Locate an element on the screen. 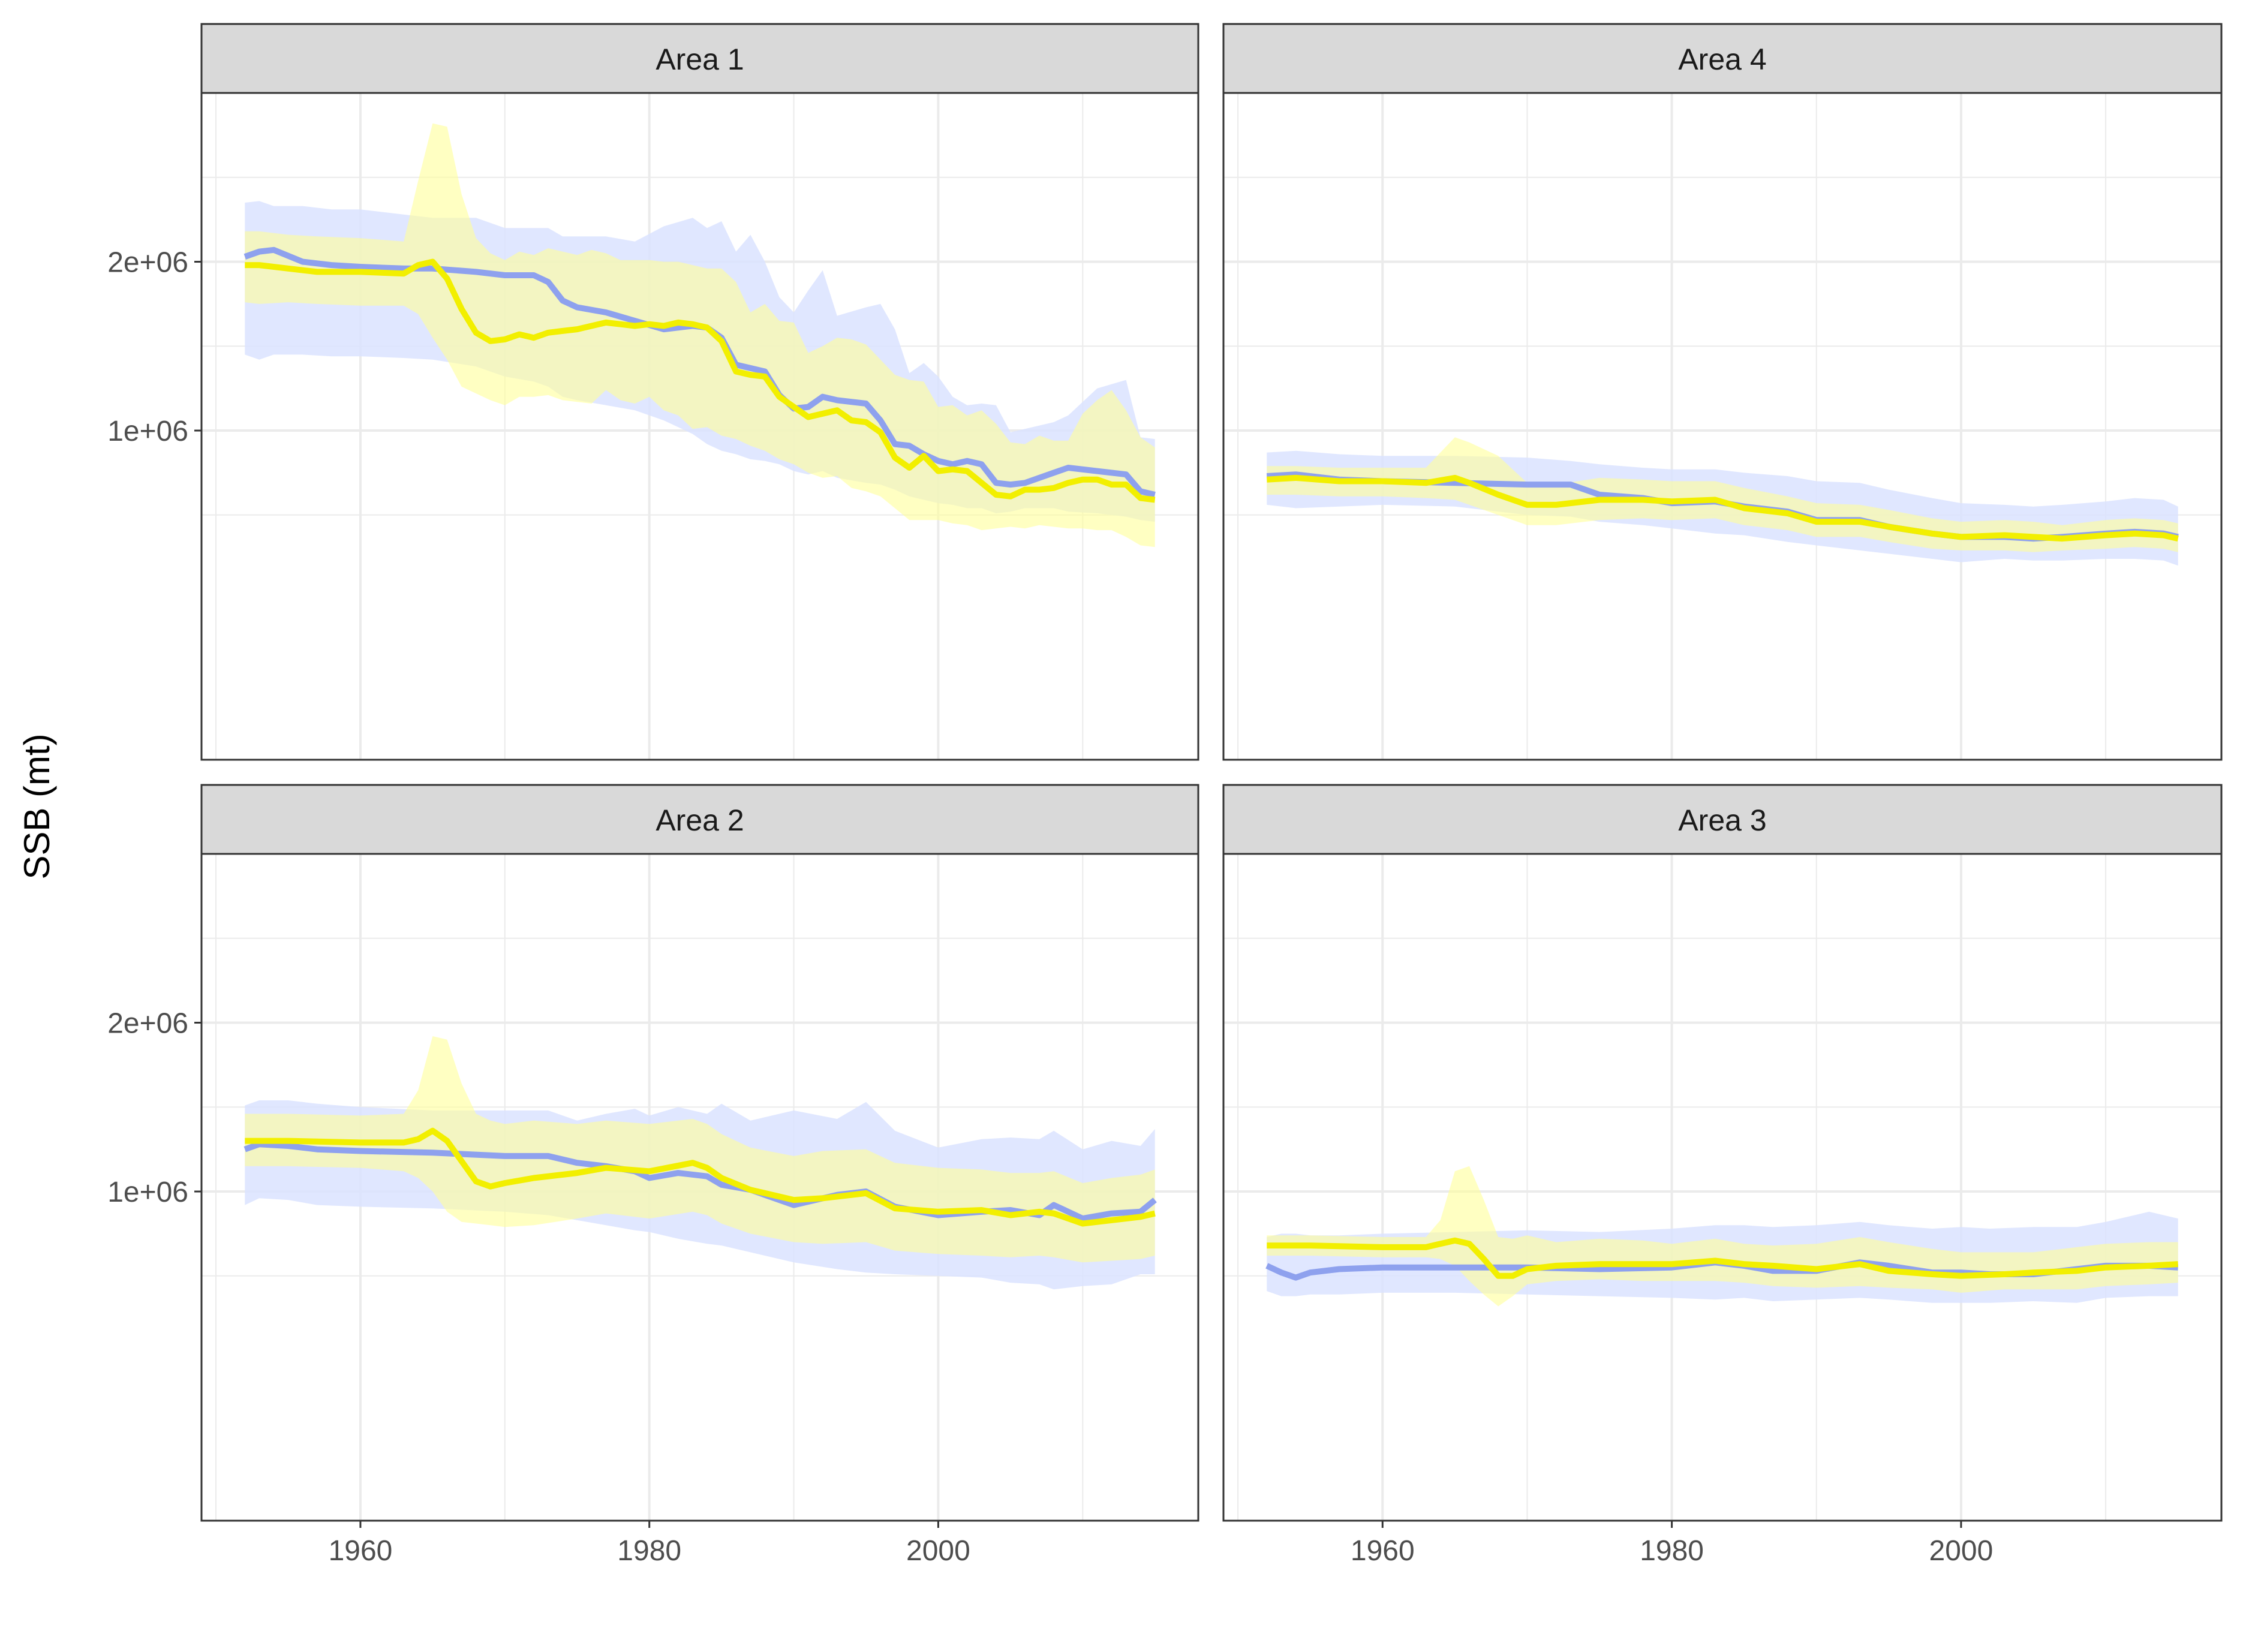 The width and height of the screenshot is (2243, 1652). strip-label: Area 2 is located at coordinates (700, 820).